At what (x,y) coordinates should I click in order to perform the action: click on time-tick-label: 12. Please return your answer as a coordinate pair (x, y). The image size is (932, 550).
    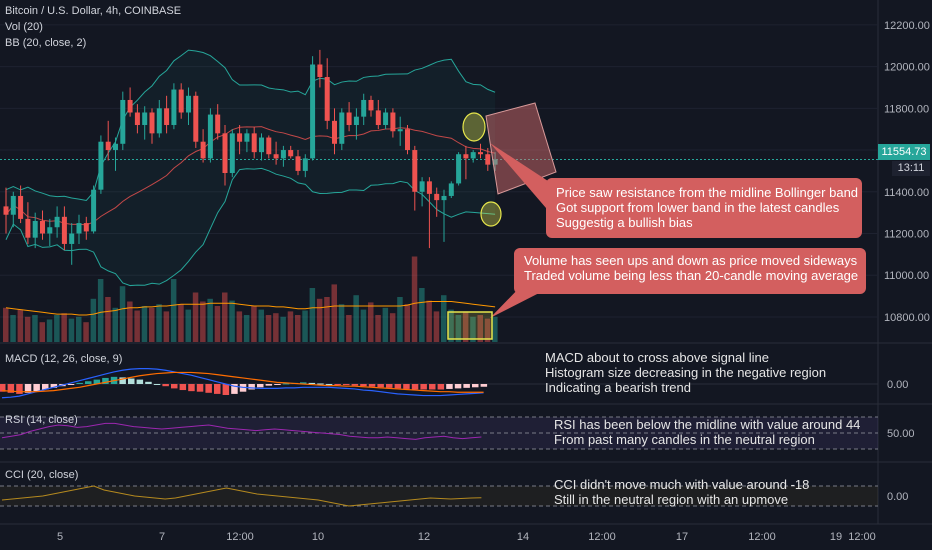
    Looking at the image, I should click on (424, 537).